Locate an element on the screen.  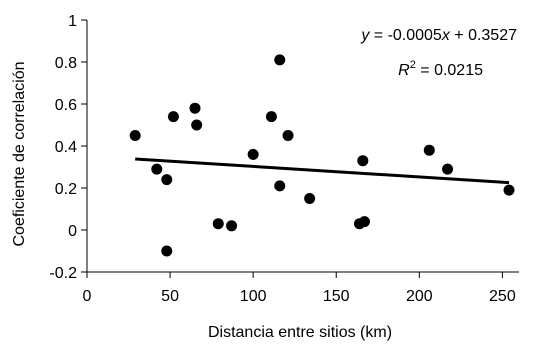
y-axis: -0.2 0 0.2 0.4 0.6 0.8 1 is located at coordinates (68, 147).